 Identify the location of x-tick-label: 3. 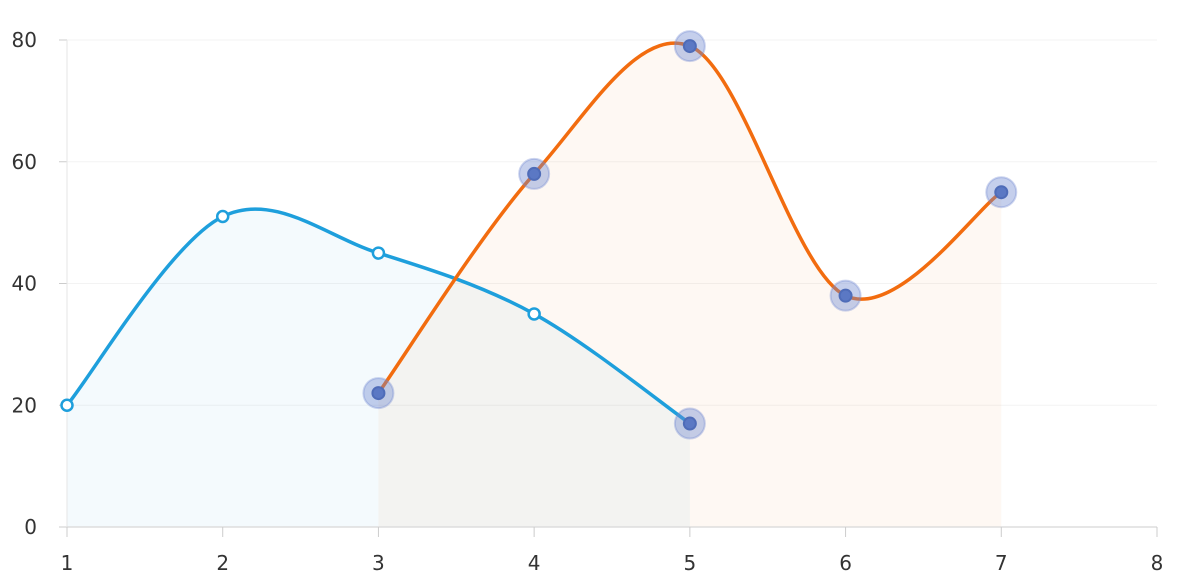
(378, 563).